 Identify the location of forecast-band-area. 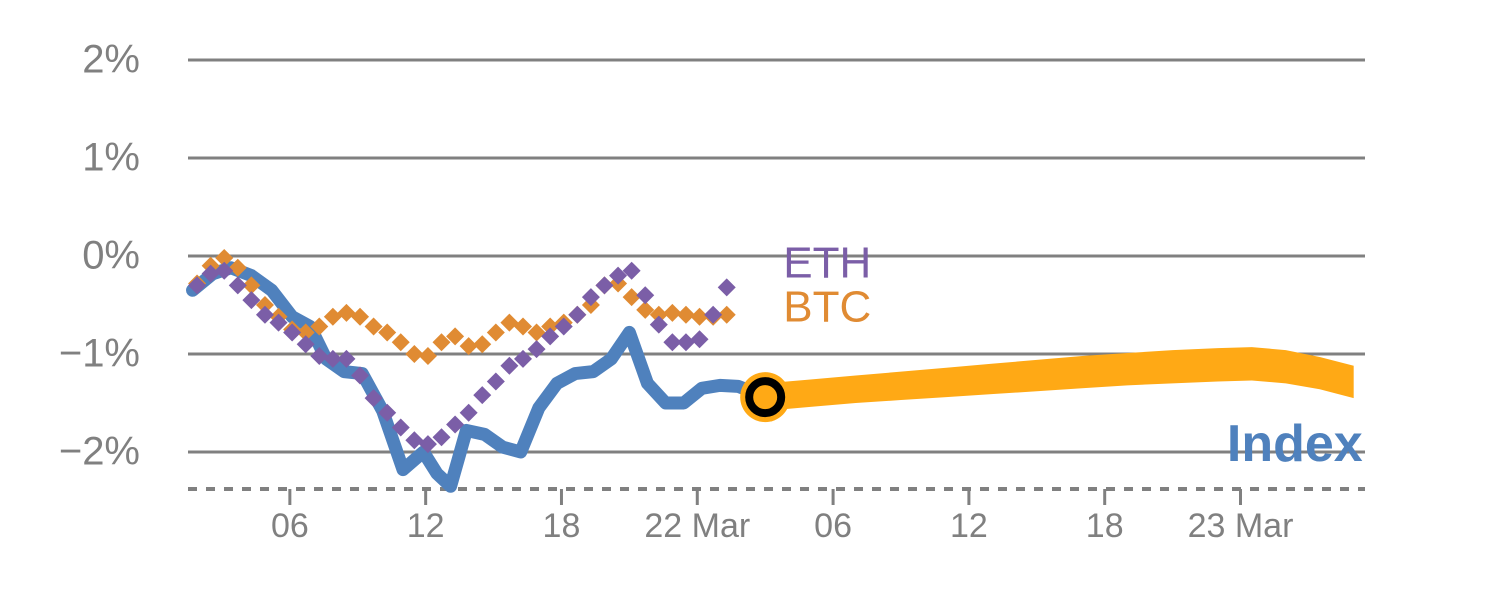
(1059, 379).